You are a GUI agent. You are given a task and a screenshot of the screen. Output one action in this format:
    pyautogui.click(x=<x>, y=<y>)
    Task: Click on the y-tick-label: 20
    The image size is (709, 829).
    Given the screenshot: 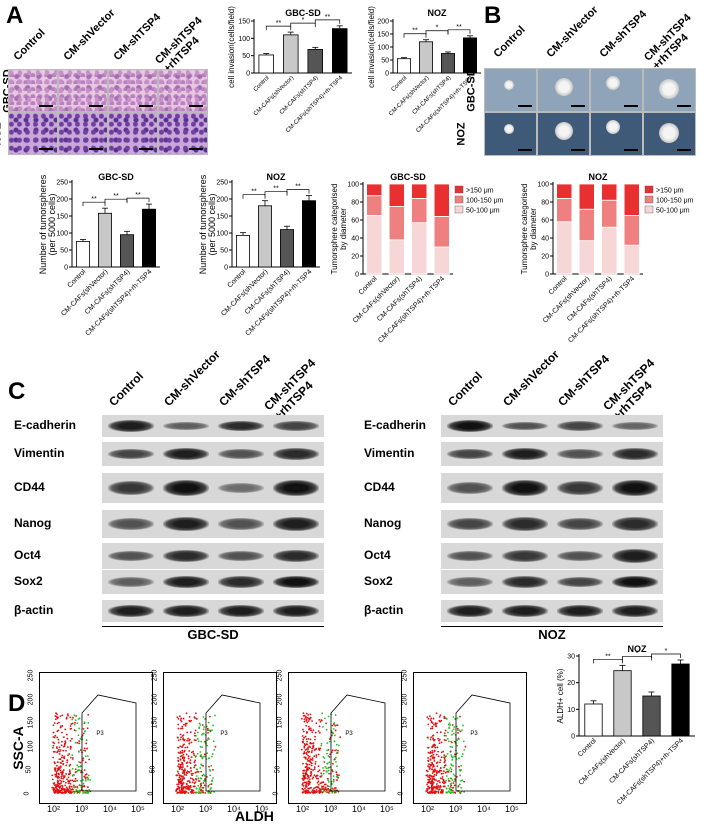 What is the action you would take?
    pyautogui.click(x=545, y=257)
    